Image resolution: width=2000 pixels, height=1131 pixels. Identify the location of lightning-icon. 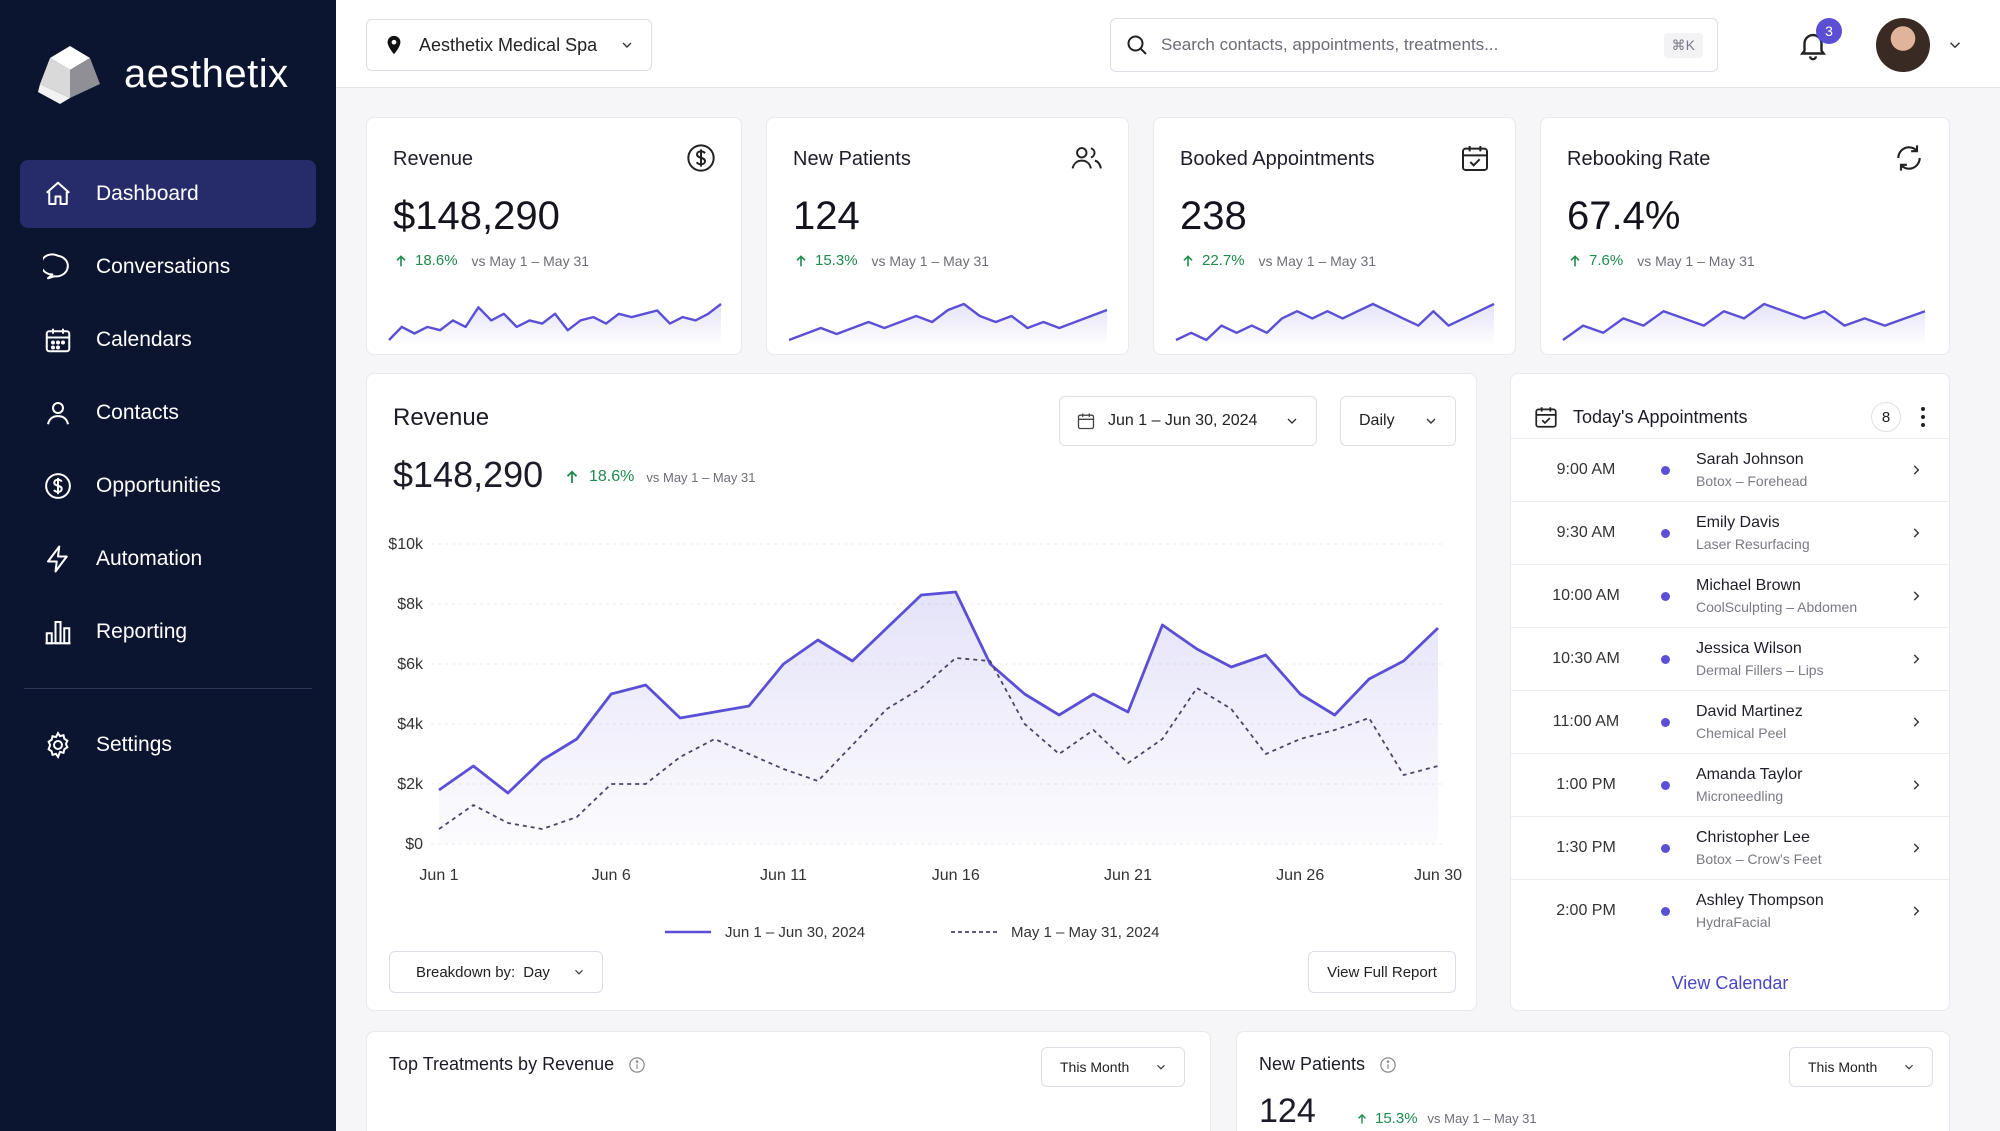
(58, 559).